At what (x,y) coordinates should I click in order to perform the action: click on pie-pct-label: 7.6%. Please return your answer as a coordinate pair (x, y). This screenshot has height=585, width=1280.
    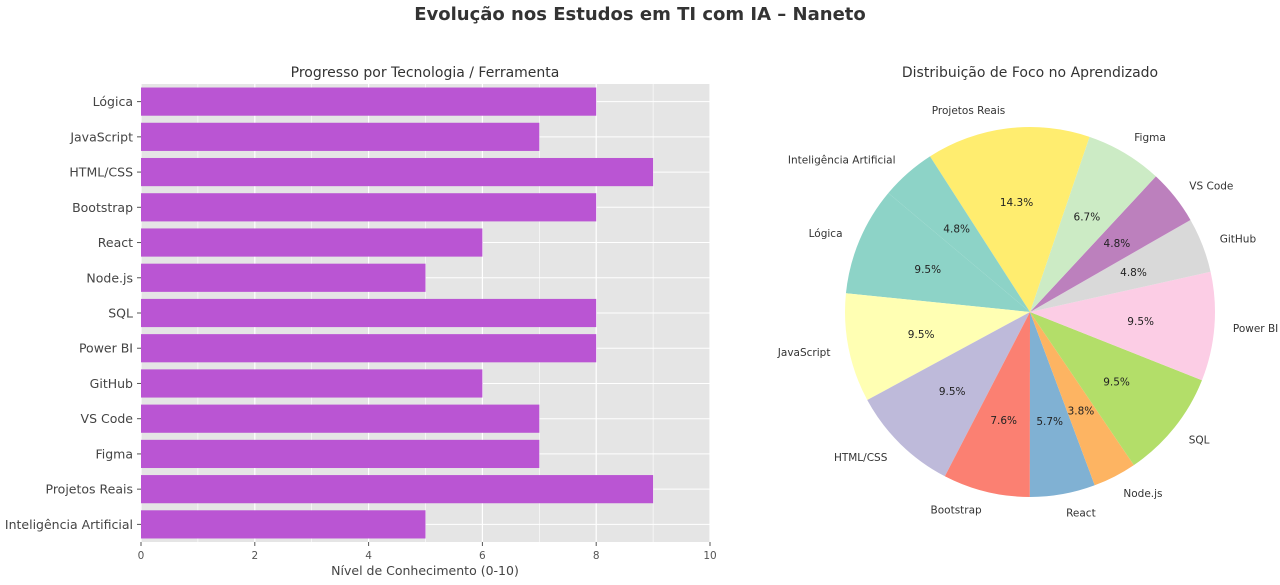
    Looking at the image, I should click on (1003, 421).